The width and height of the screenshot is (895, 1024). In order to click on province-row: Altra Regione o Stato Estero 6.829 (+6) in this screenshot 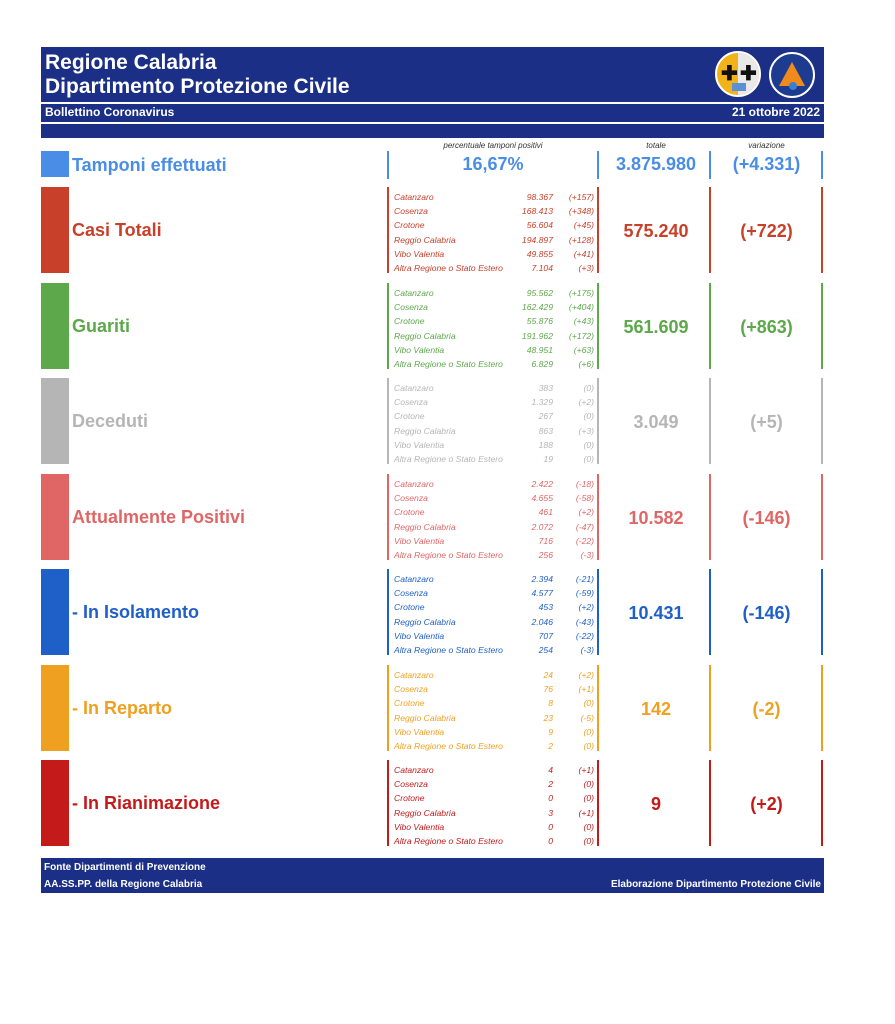, I will do `click(495, 364)`.